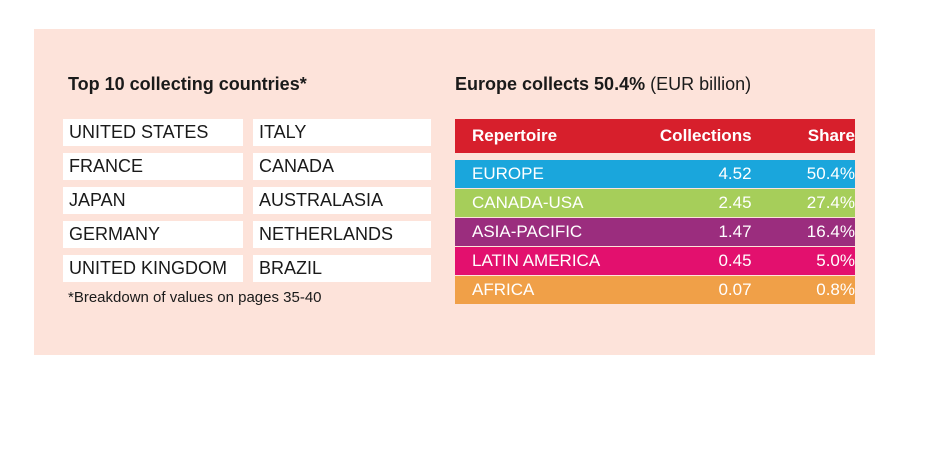 The image size is (926, 449). Describe the element at coordinates (705, 135) in the screenshot. I see `header-collections: Collections` at that location.